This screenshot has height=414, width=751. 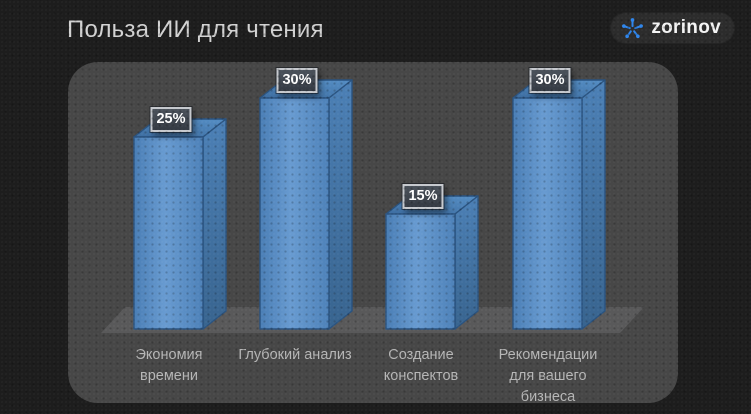 I want to click on molecule-icon, so click(x=632, y=28).